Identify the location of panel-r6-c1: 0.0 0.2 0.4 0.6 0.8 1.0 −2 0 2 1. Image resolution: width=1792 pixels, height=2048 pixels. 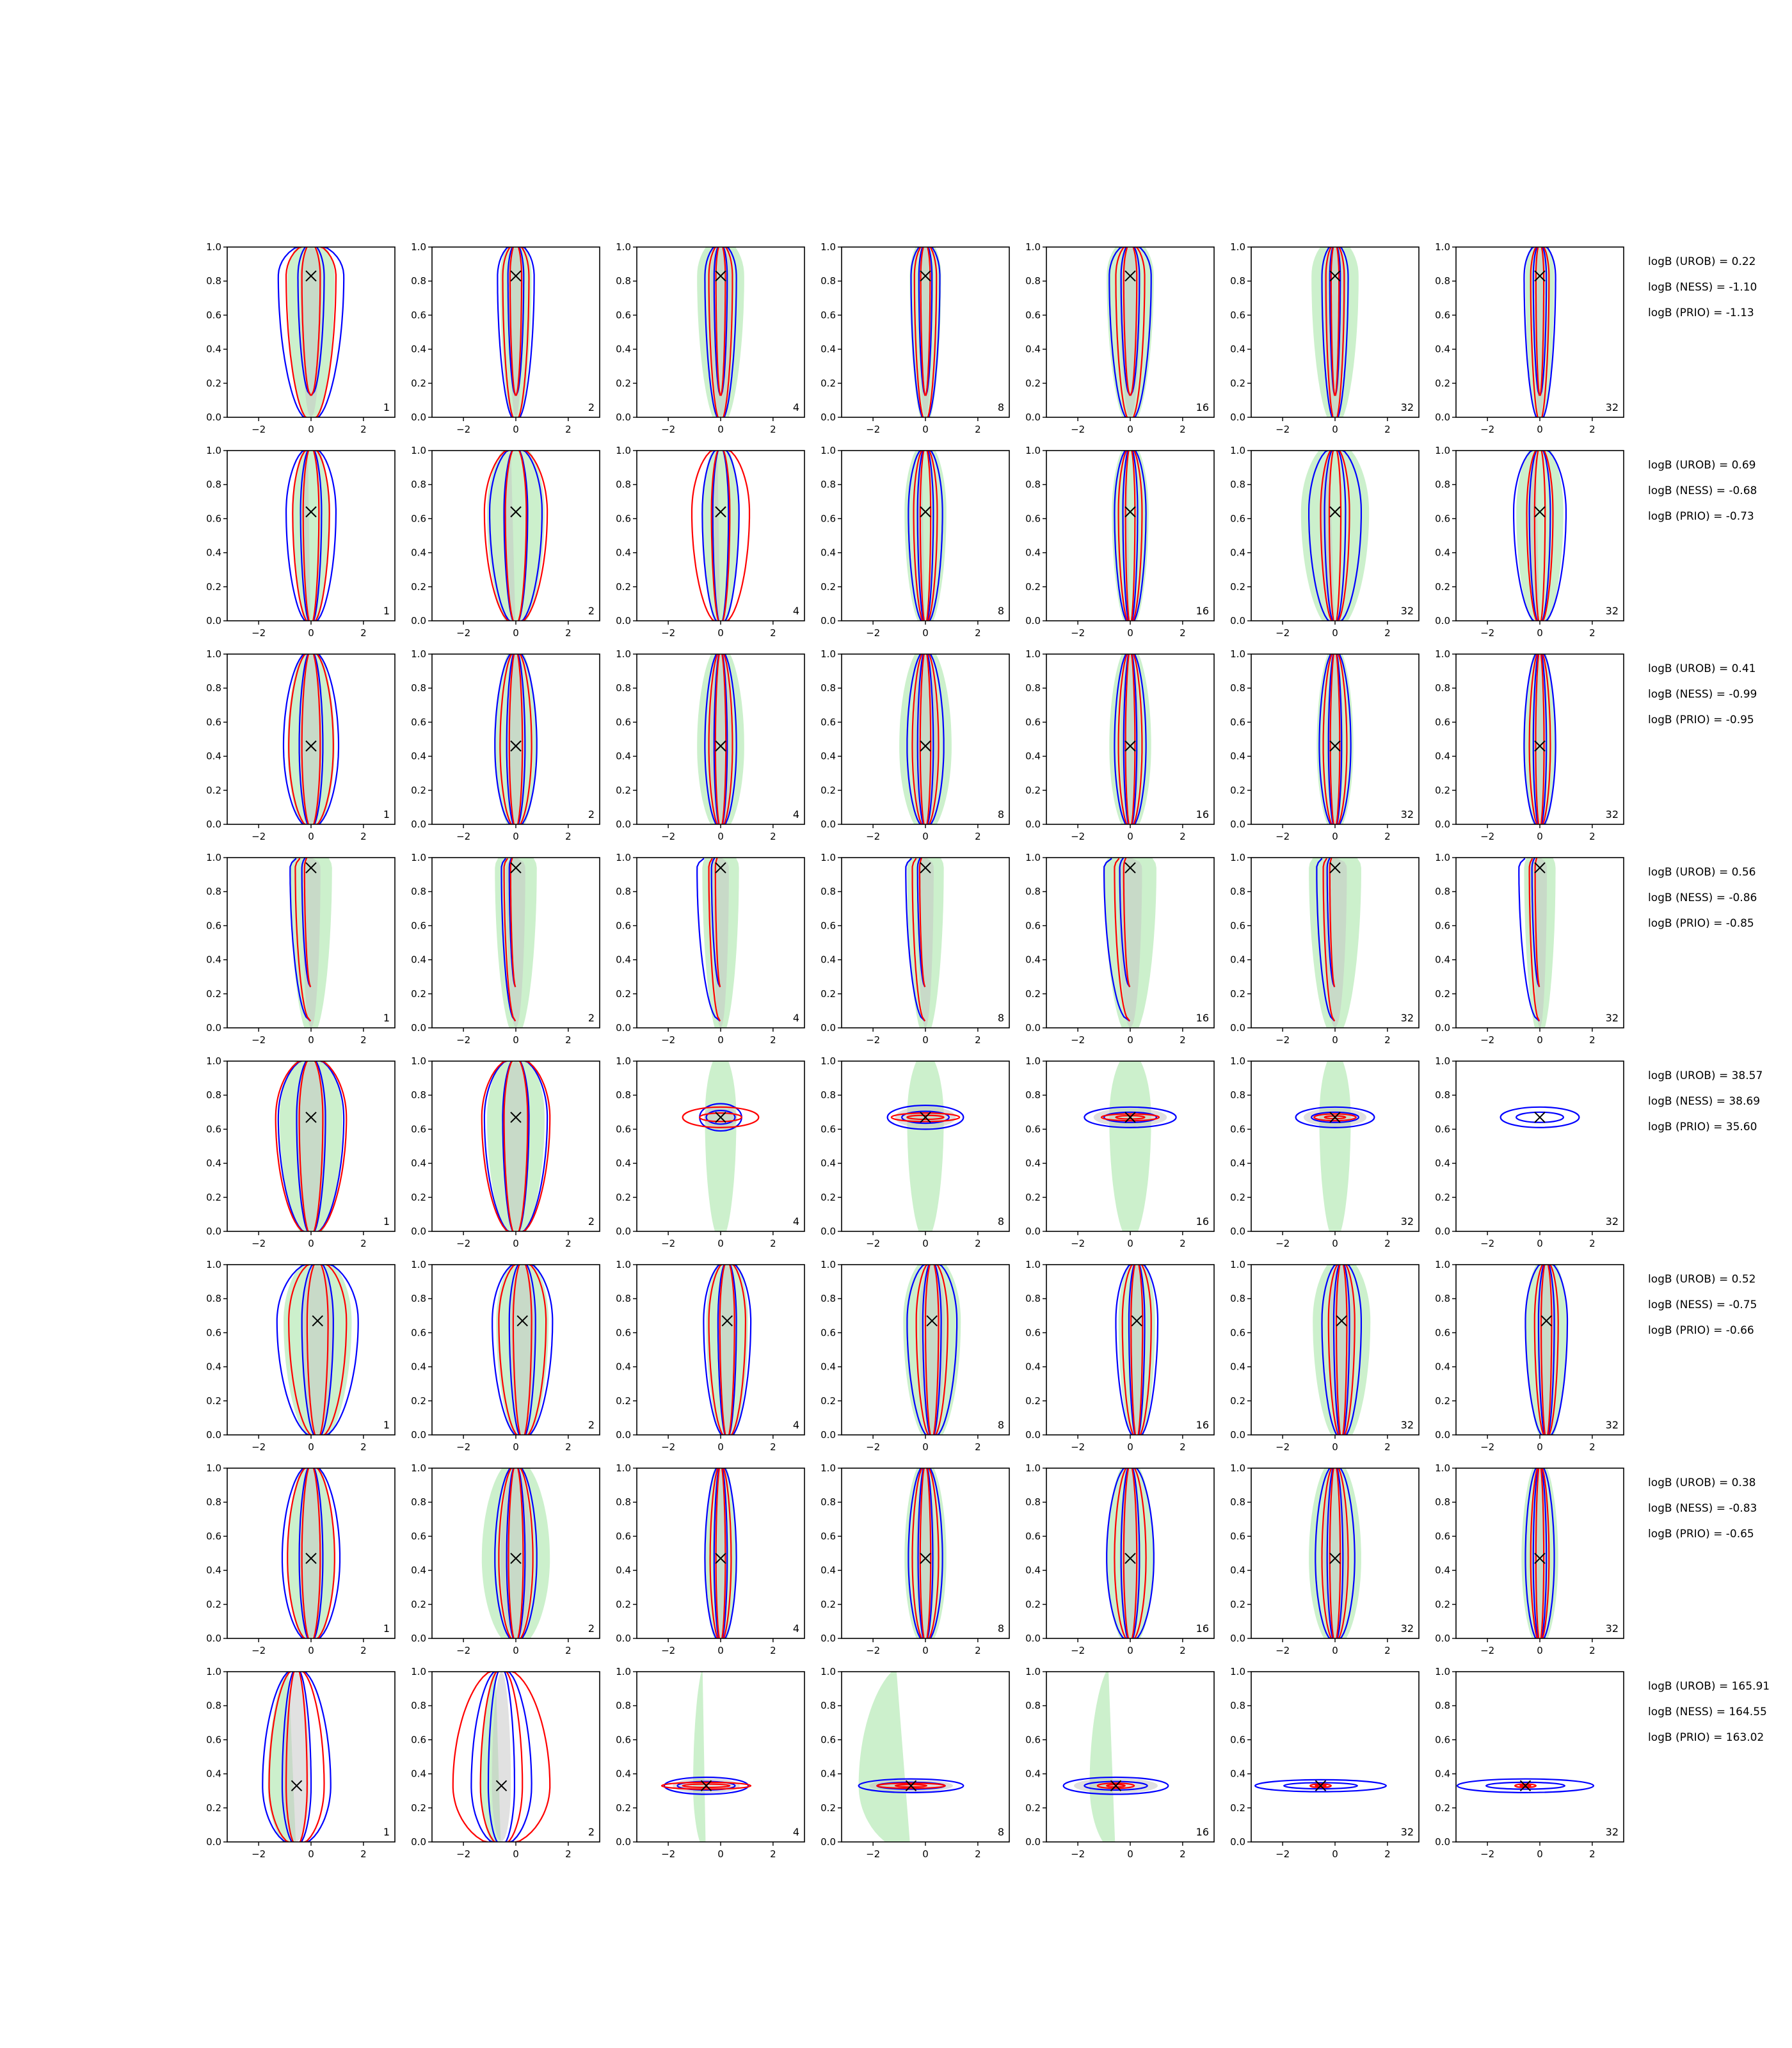
(301, 1356).